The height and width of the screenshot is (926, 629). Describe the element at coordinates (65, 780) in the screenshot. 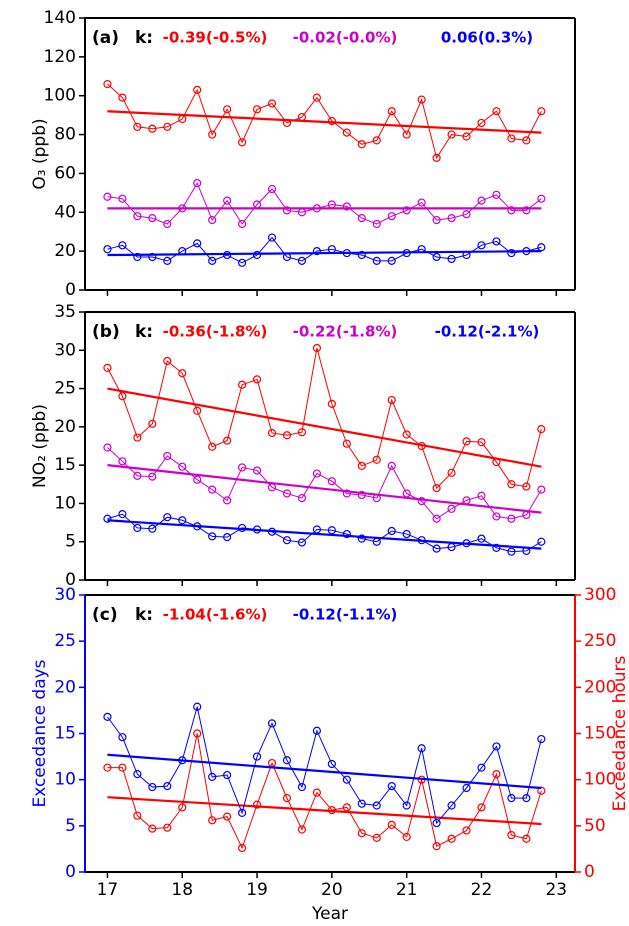

I see `y-tick-label: 10` at that location.